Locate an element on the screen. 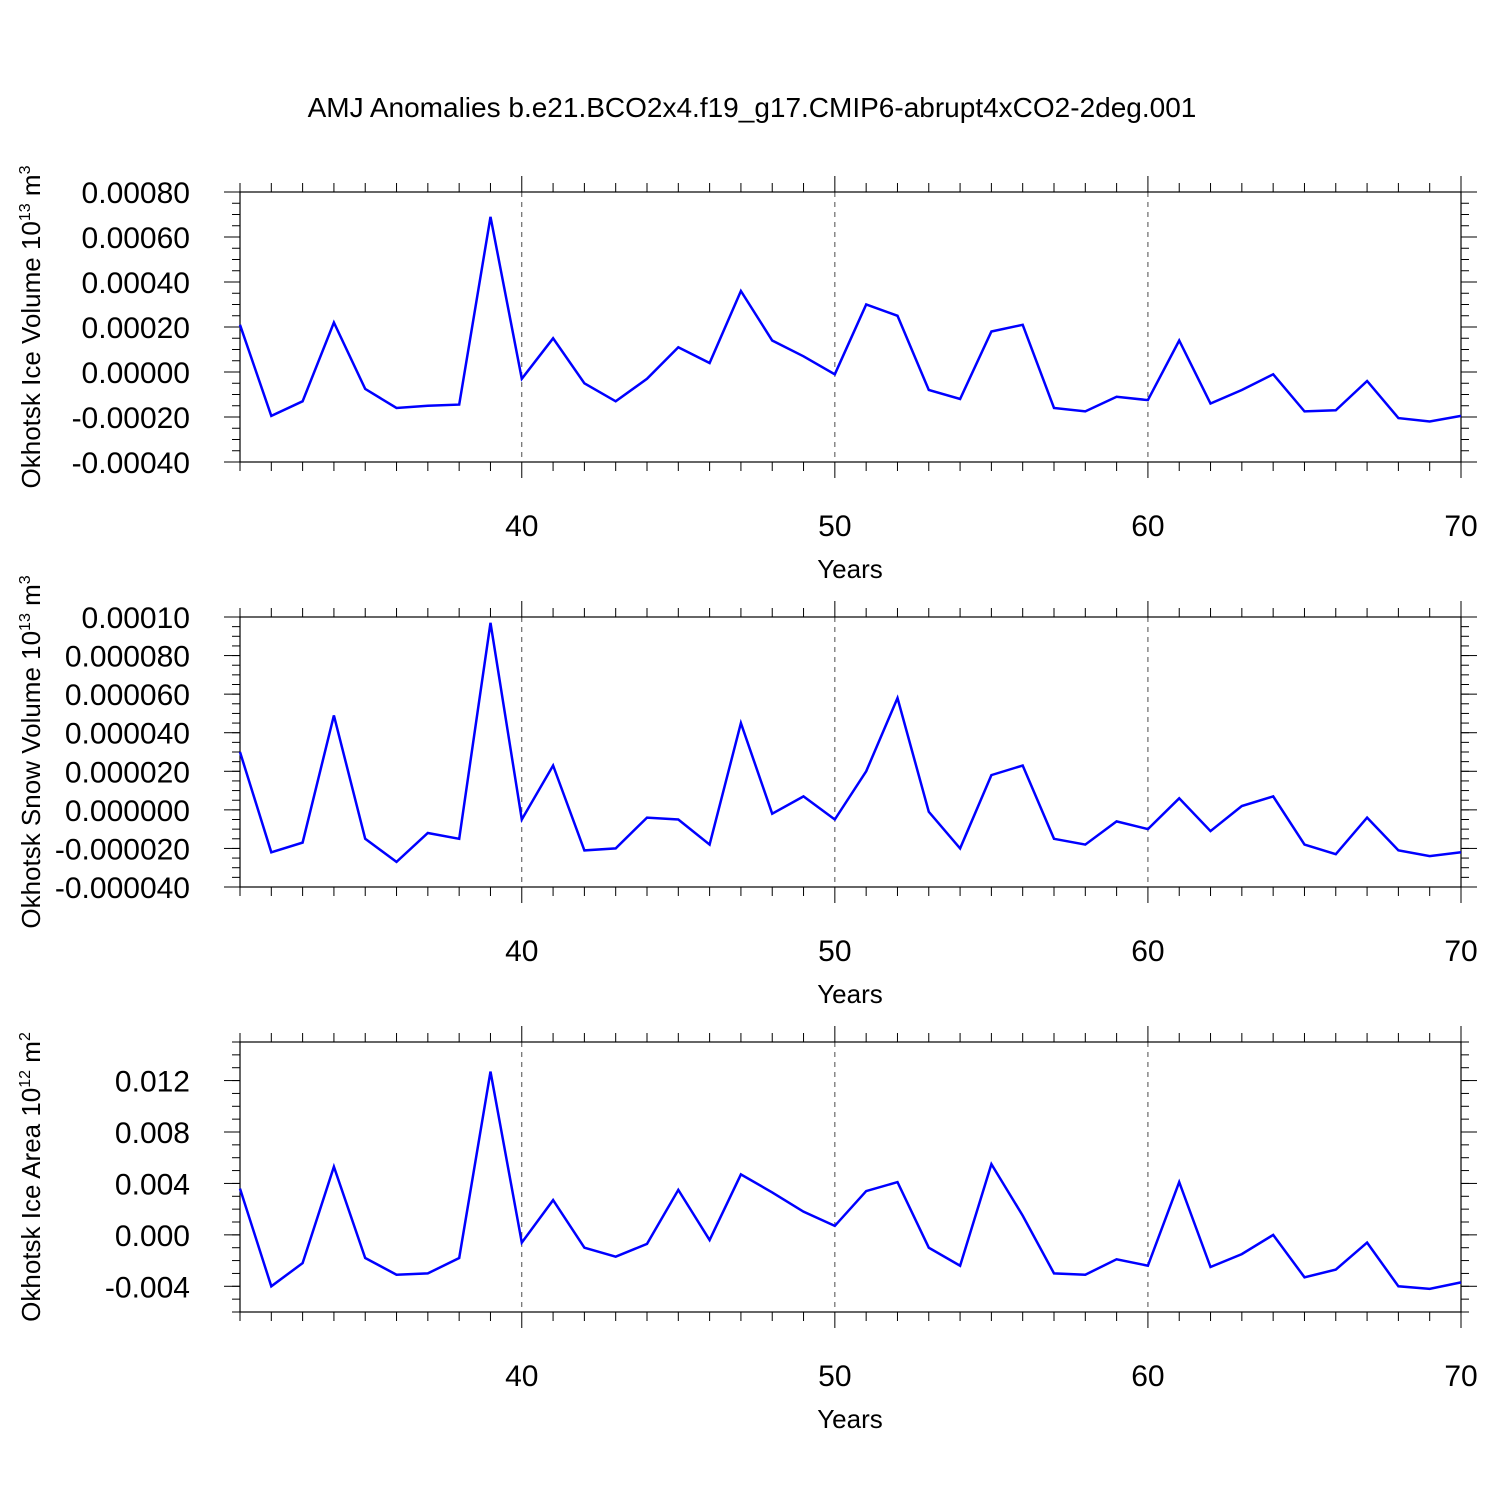 The height and width of the screenshot is (1500, 1500). y-axis-title: Okhotsk Ice Volume 1013 m3 is located at coordinates (31, 326).